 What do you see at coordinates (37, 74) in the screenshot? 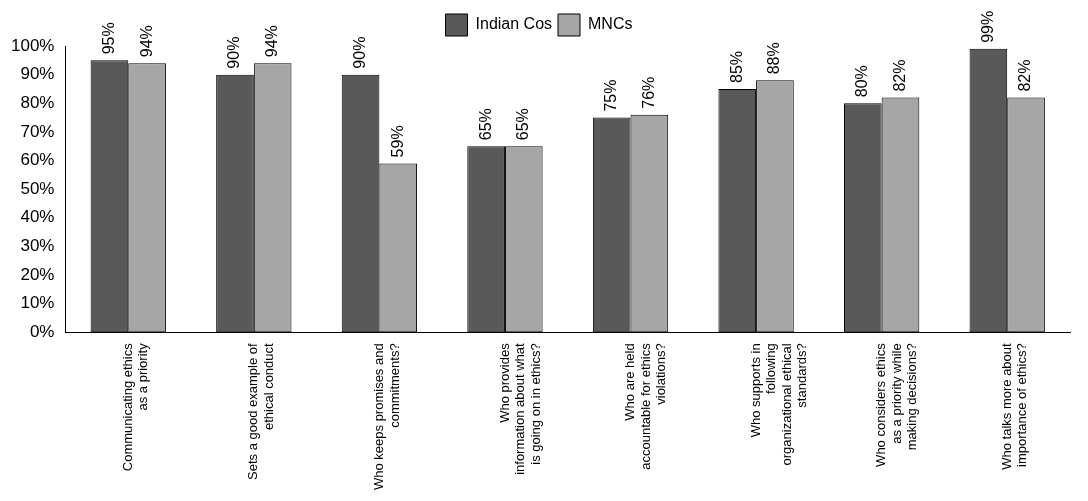
I see `y-tick-label: 90%` at bounding box center [37, 74].